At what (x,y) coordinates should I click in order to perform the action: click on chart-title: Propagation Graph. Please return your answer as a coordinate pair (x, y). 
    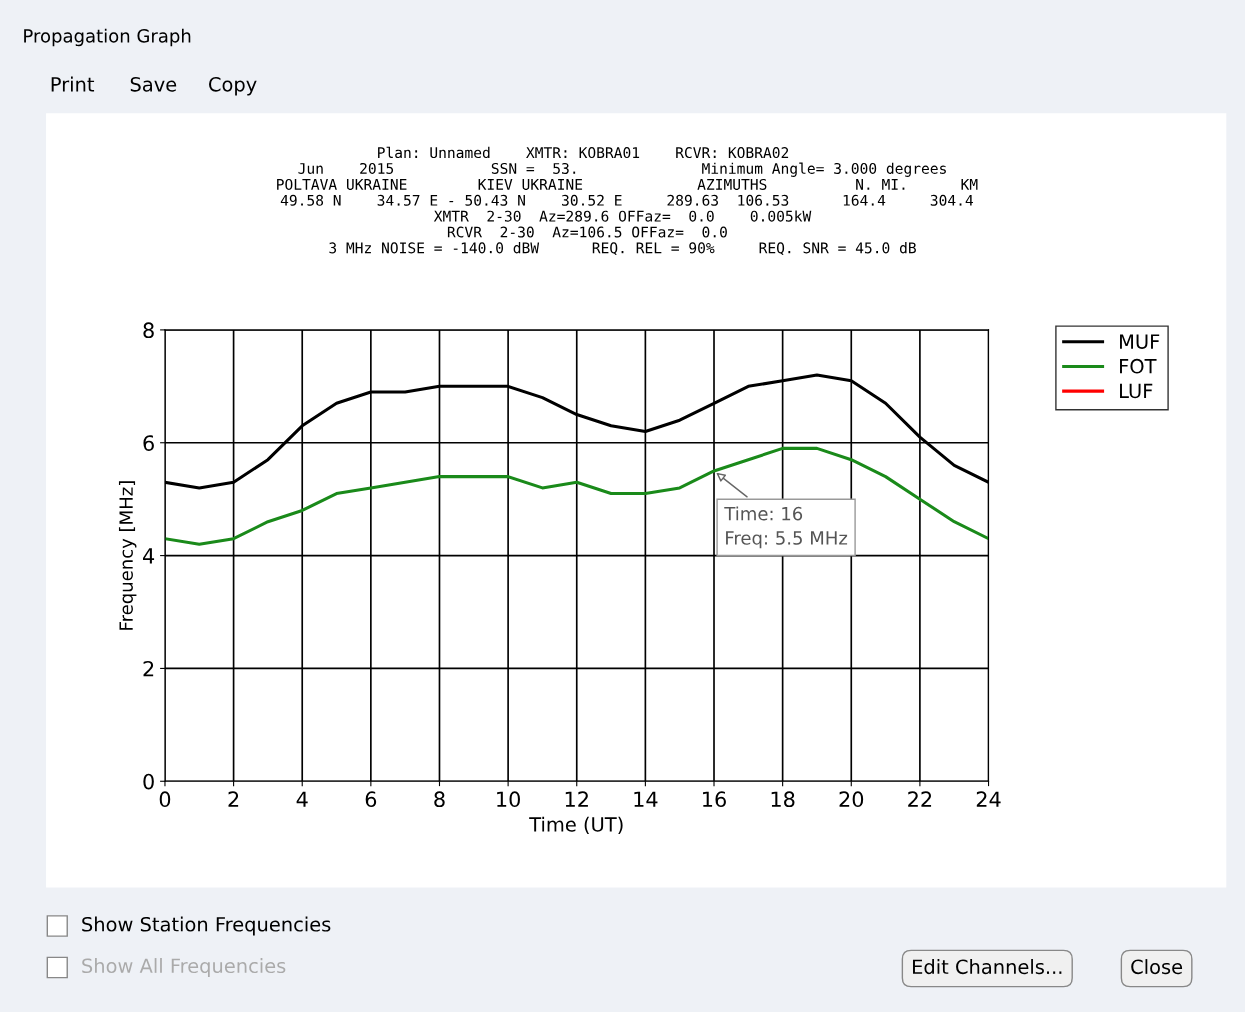
    Looking at the image, I should click on (107, 37).